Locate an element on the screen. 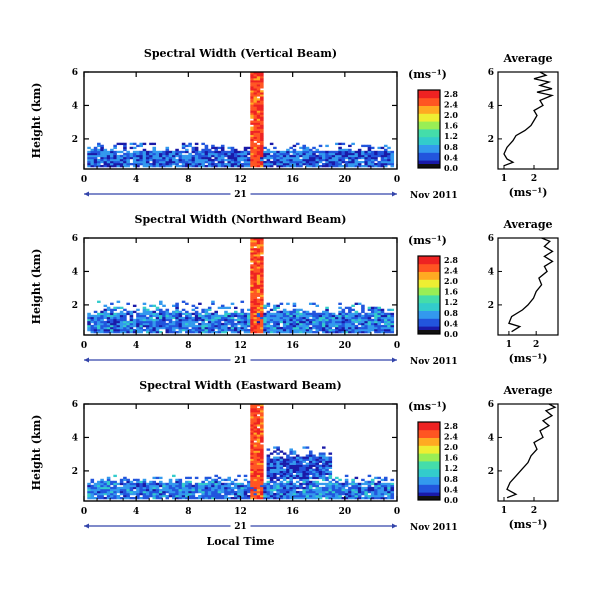 This screenshot has height=603, width=610. colorbar-tick-label: 1.6 is located at coordinates (451, 458).